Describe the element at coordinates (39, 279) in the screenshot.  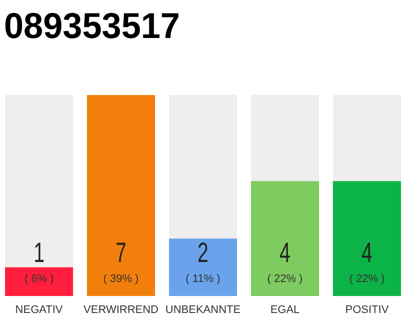
I see `annotation: ( 6% )` at that location.